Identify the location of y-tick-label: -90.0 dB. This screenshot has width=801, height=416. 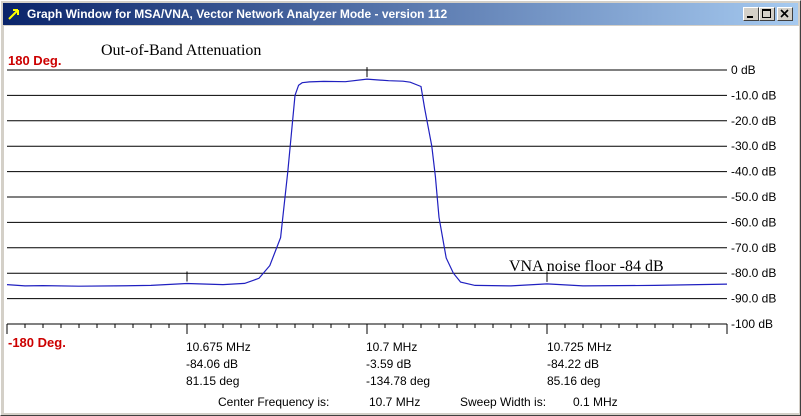
(753, 299).